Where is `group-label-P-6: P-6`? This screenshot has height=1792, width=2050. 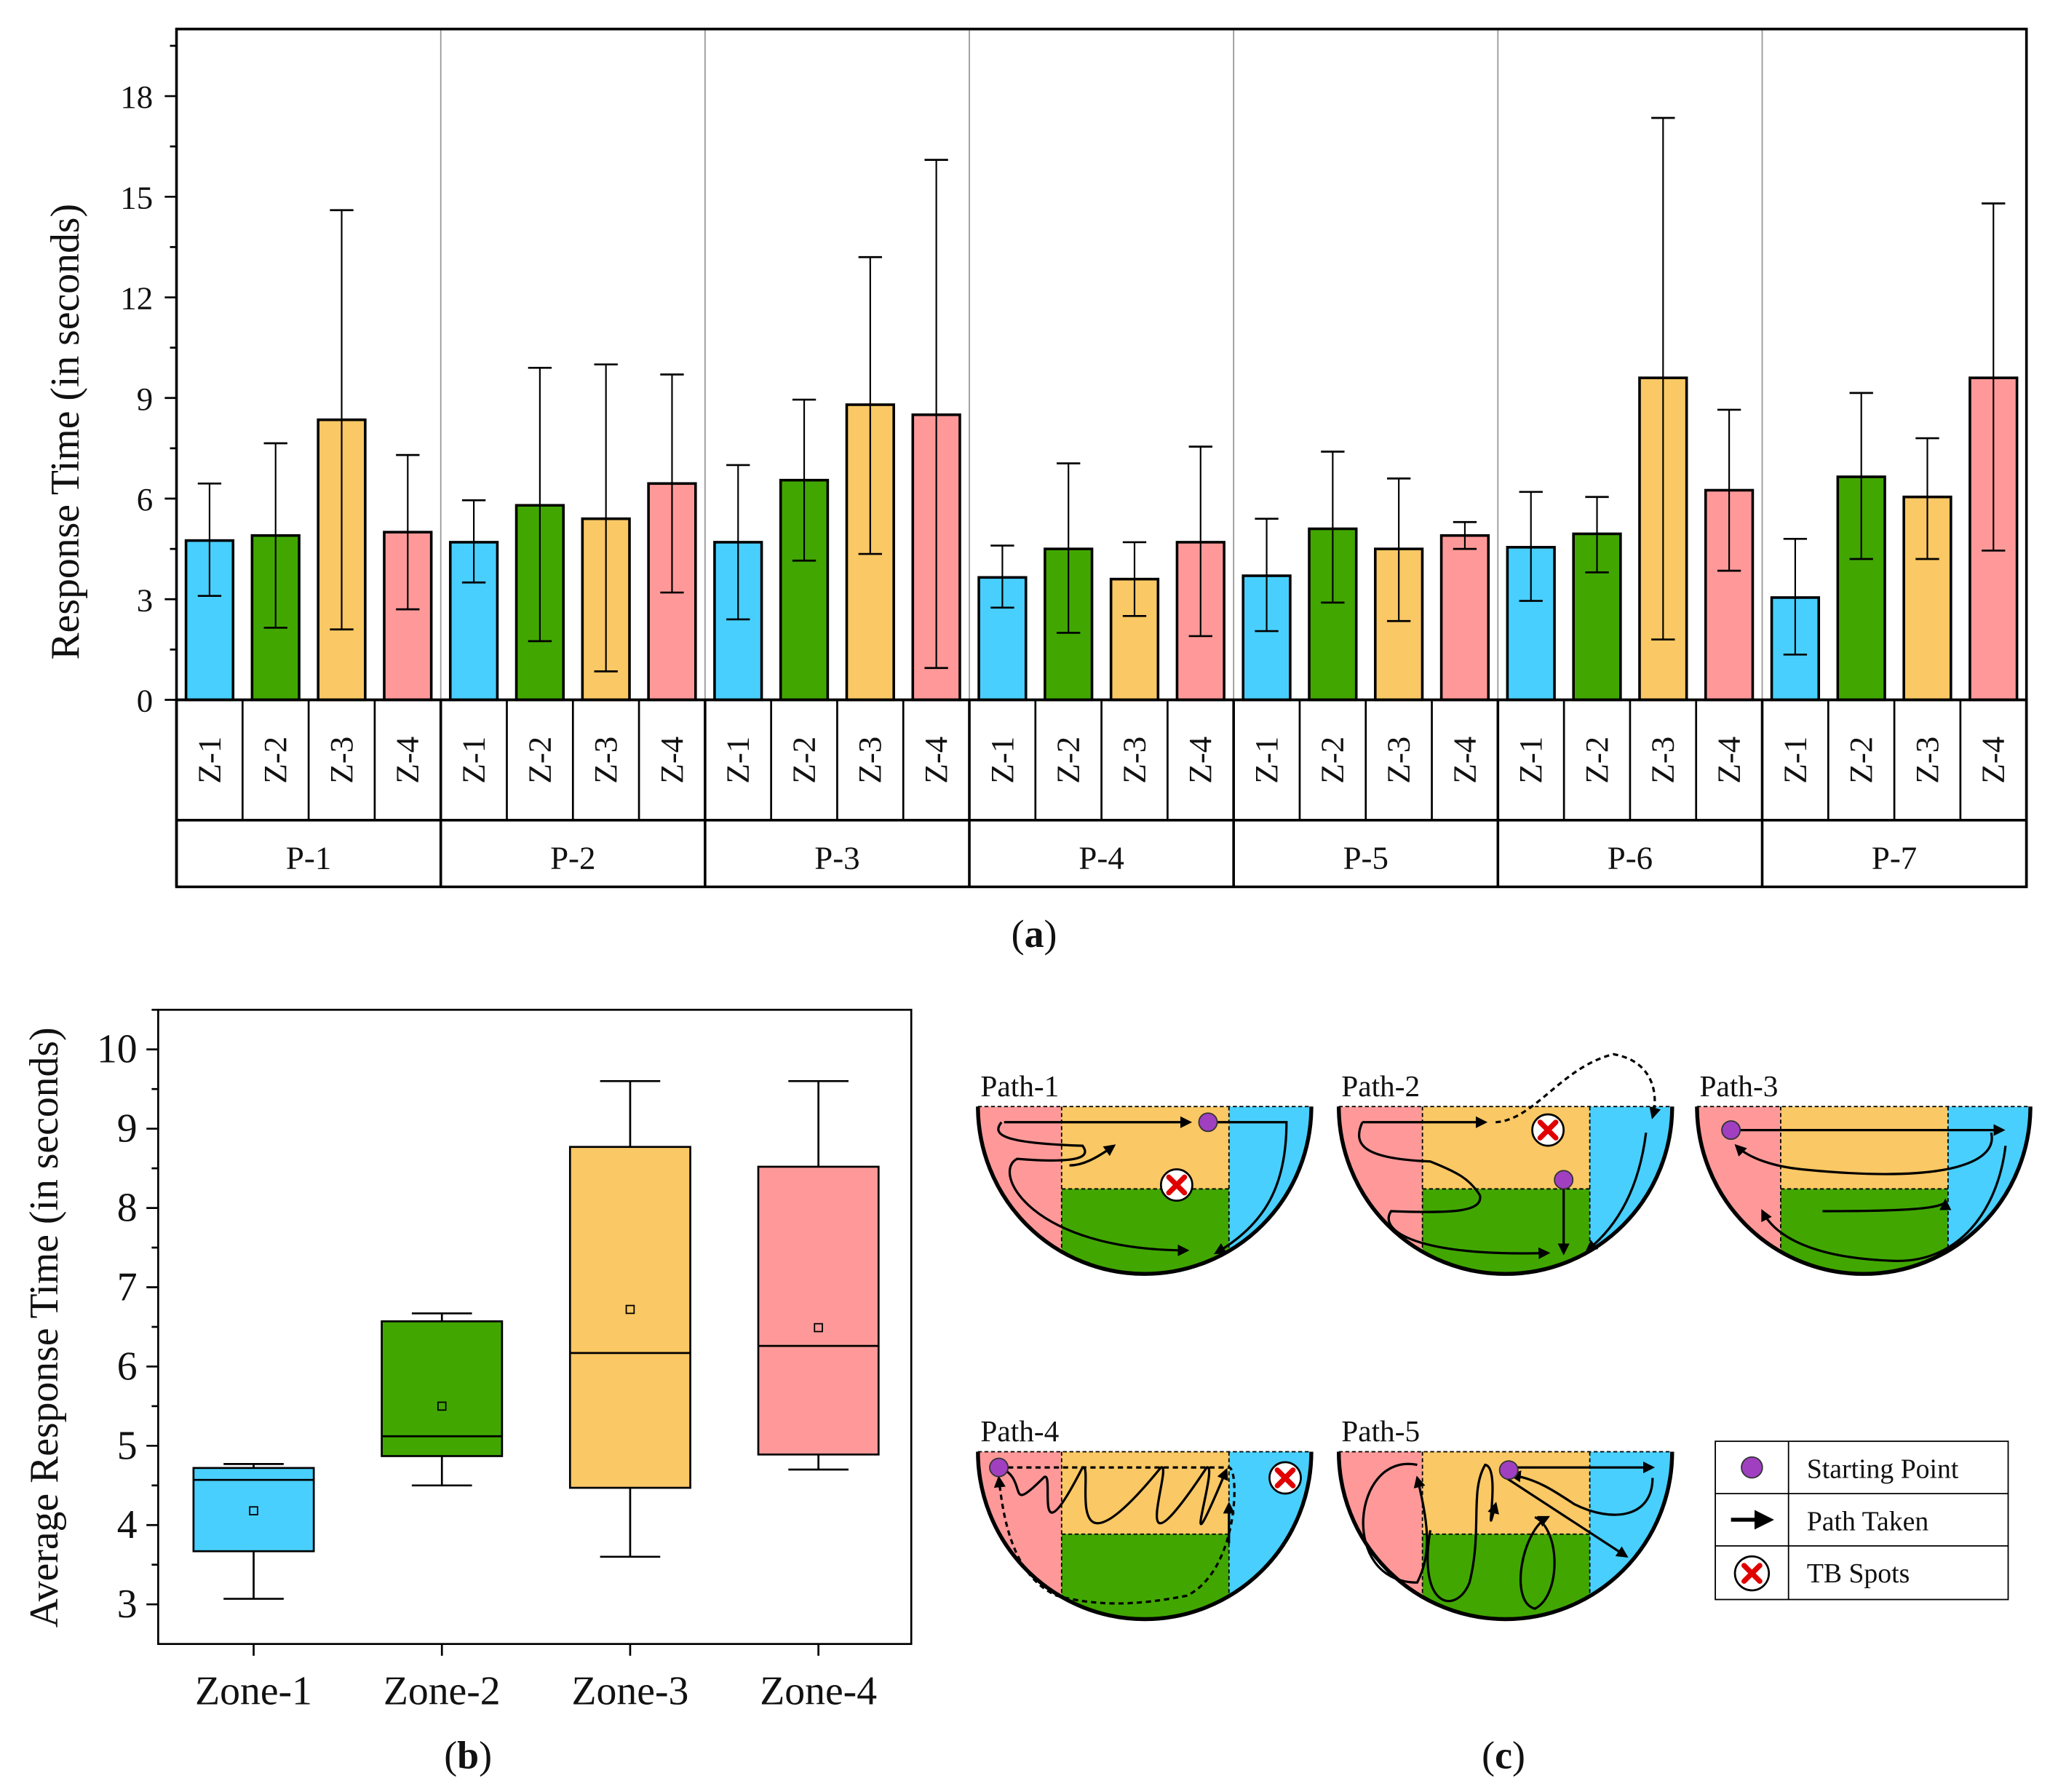
group-label-P-6: P-6 is located at coordinates (1630, 857).